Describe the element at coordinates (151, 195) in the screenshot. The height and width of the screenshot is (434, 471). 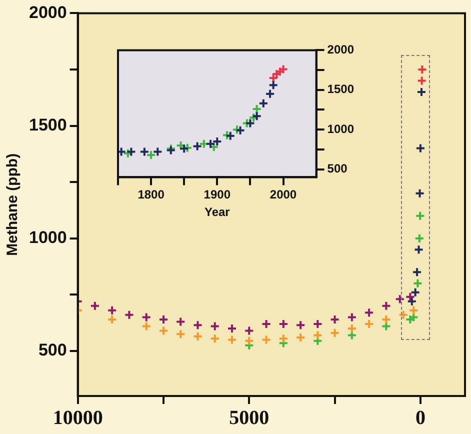
I see `x-tick-label: 1800` at that location.